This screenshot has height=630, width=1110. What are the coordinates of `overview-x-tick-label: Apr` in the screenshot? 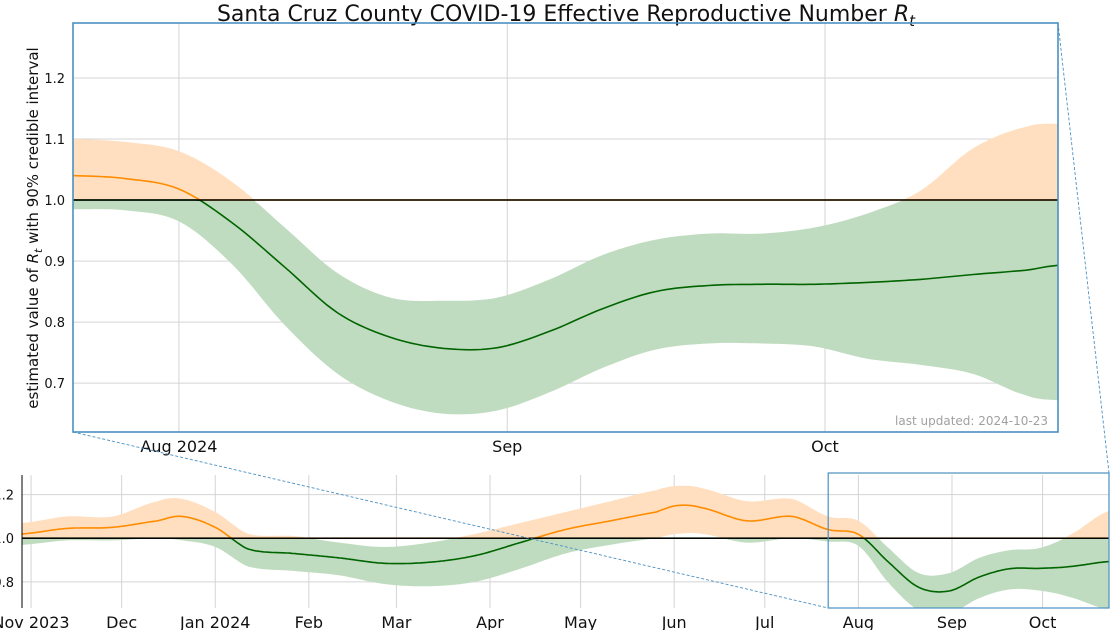 It's located at (490, 621).